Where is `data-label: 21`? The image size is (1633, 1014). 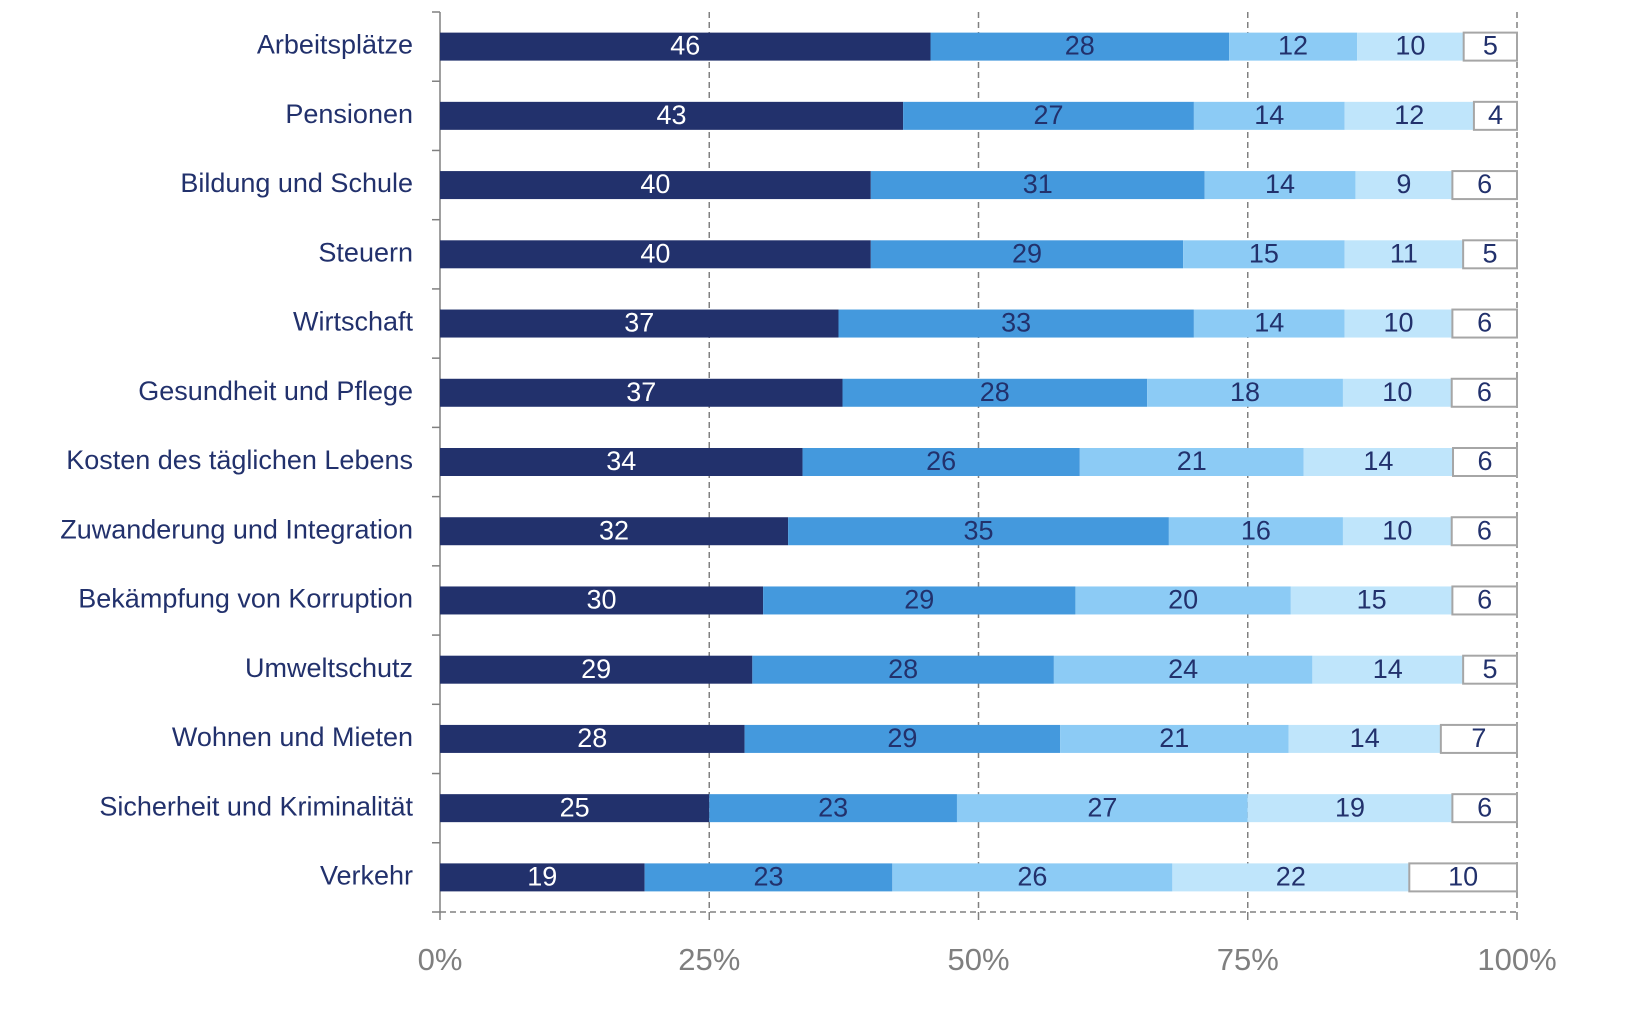 data-label: 21 is located at coordinates (1192, 461).